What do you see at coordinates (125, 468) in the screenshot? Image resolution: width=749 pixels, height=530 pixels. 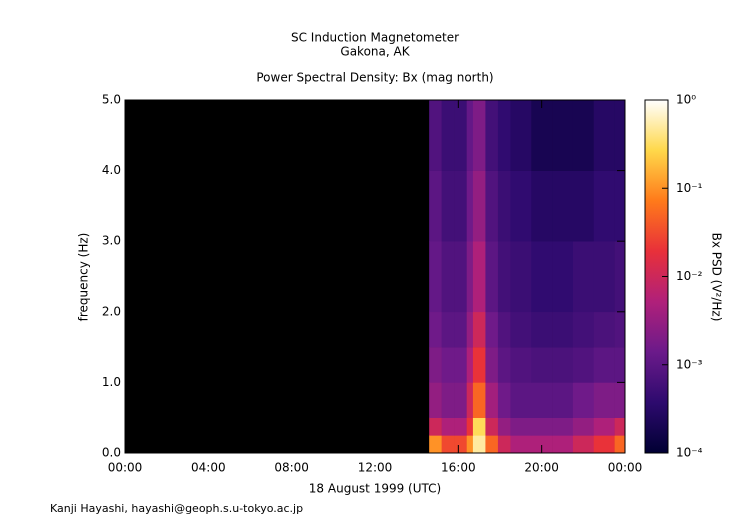 I see `x-tick-label: 00:00` at bounding box center [125, 468].